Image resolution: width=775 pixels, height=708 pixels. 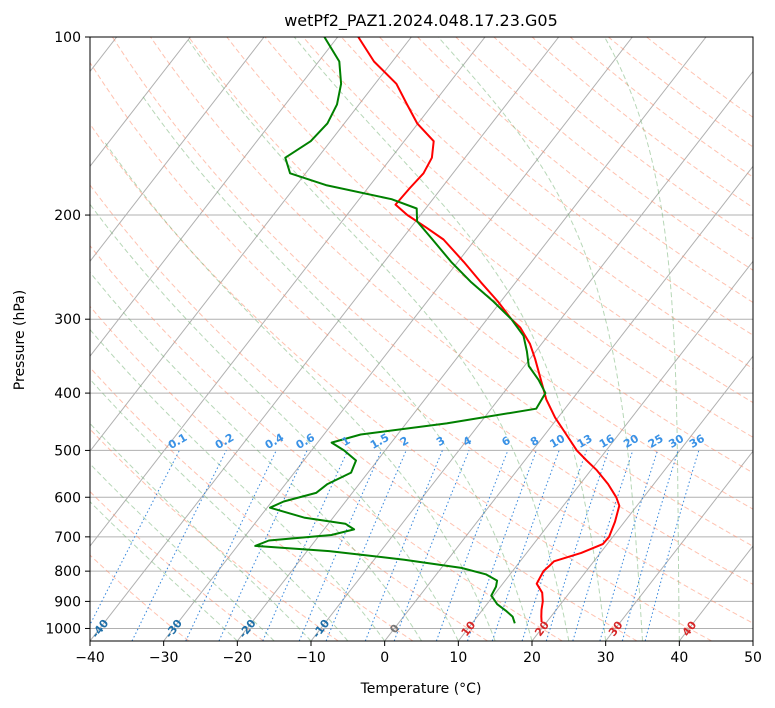 I want to click on y-tick-label: 300, so click(x=67, y=320).